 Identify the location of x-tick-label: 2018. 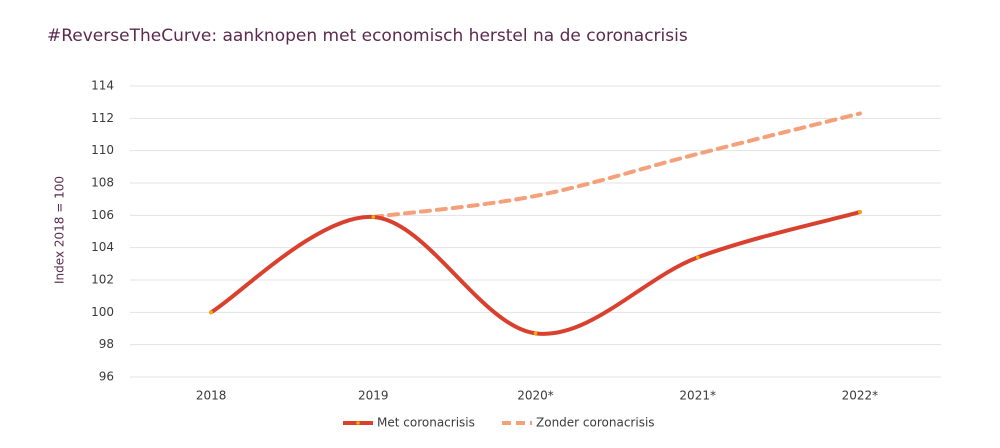
(211, 396).